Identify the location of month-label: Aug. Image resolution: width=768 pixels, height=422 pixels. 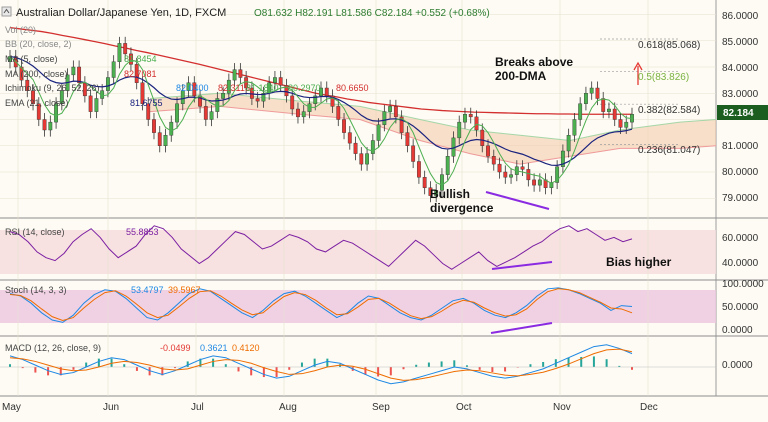
(288, 407).